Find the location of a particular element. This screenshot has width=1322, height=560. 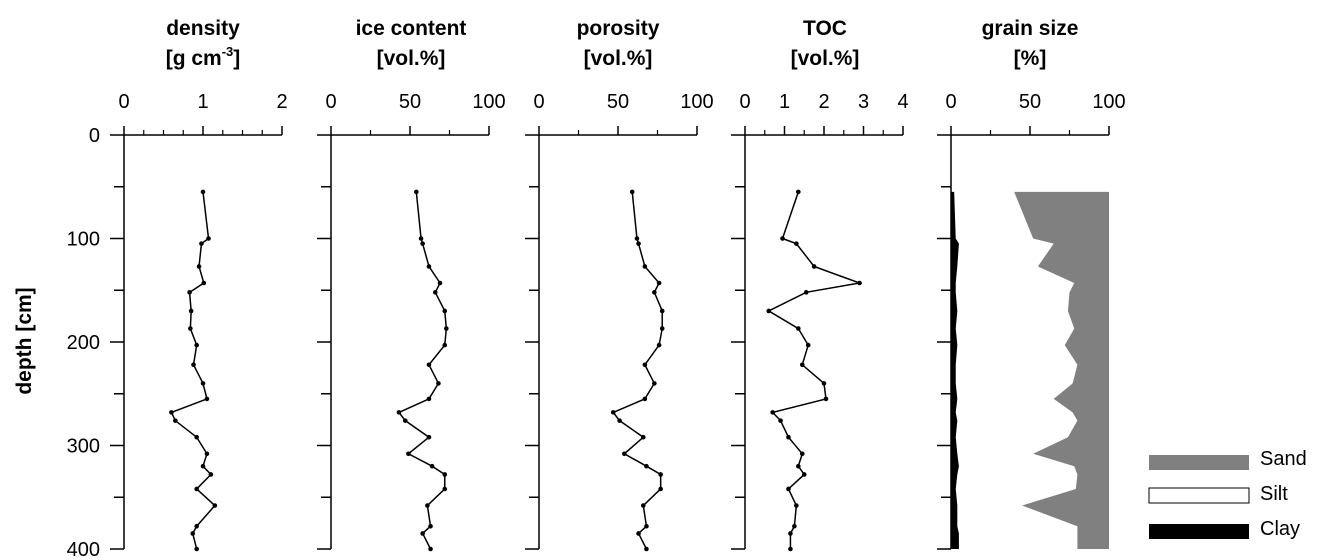

x-tick-label-toc-4: 4 is located at coordinates (902, 102).